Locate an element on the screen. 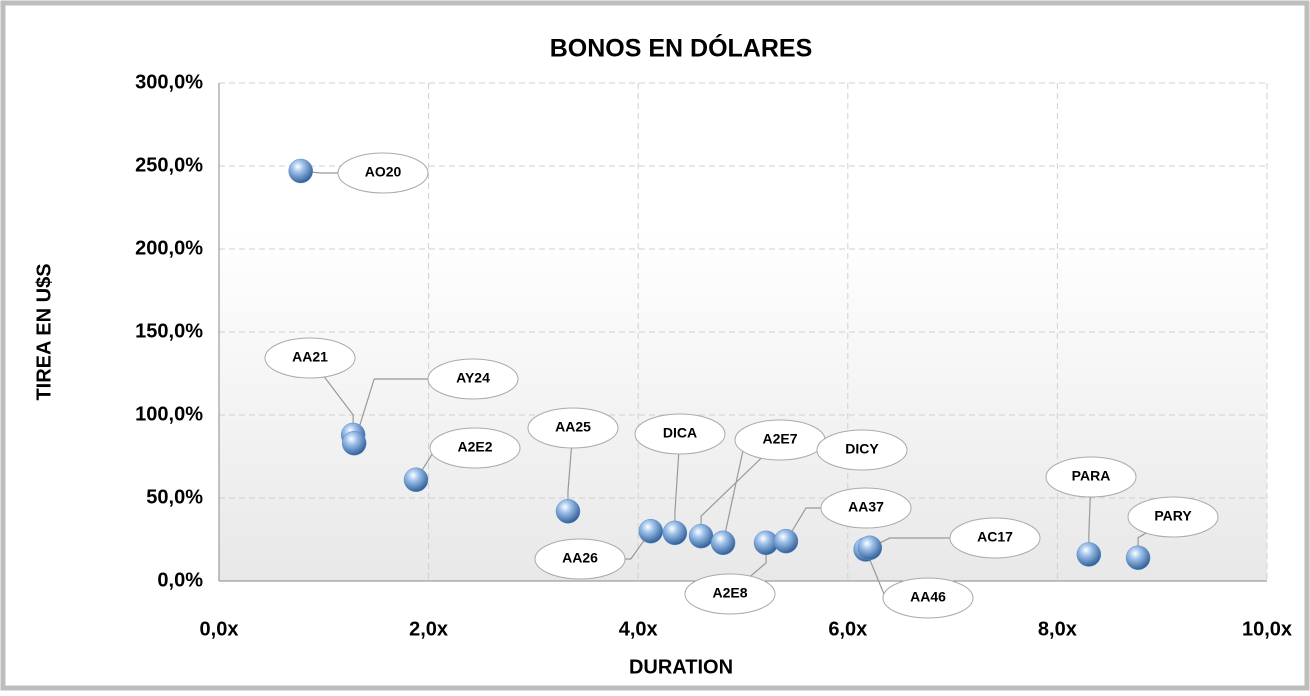  point-label: AA46 is located at coordinates (928, 597).